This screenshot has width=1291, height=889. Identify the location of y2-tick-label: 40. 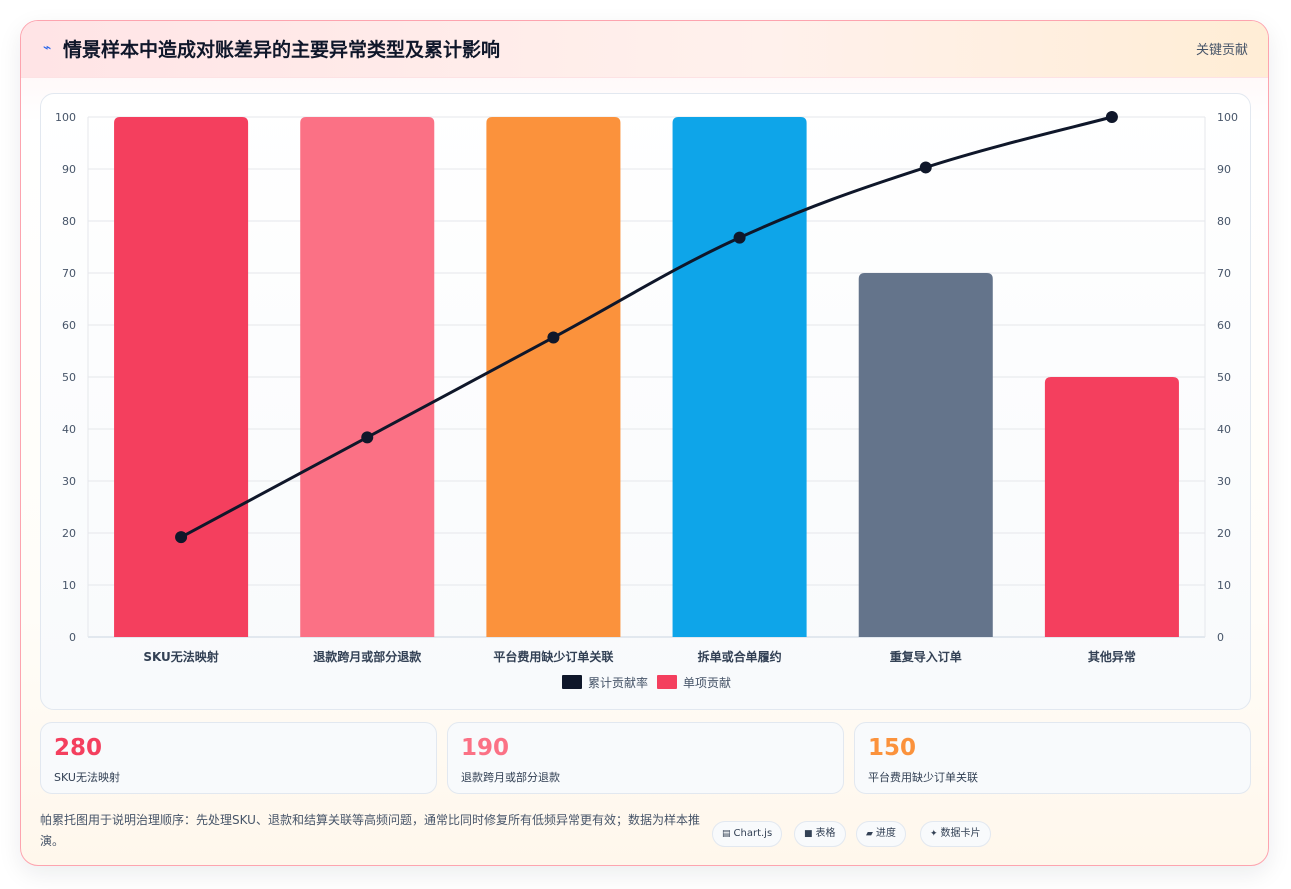
(1224, 429).